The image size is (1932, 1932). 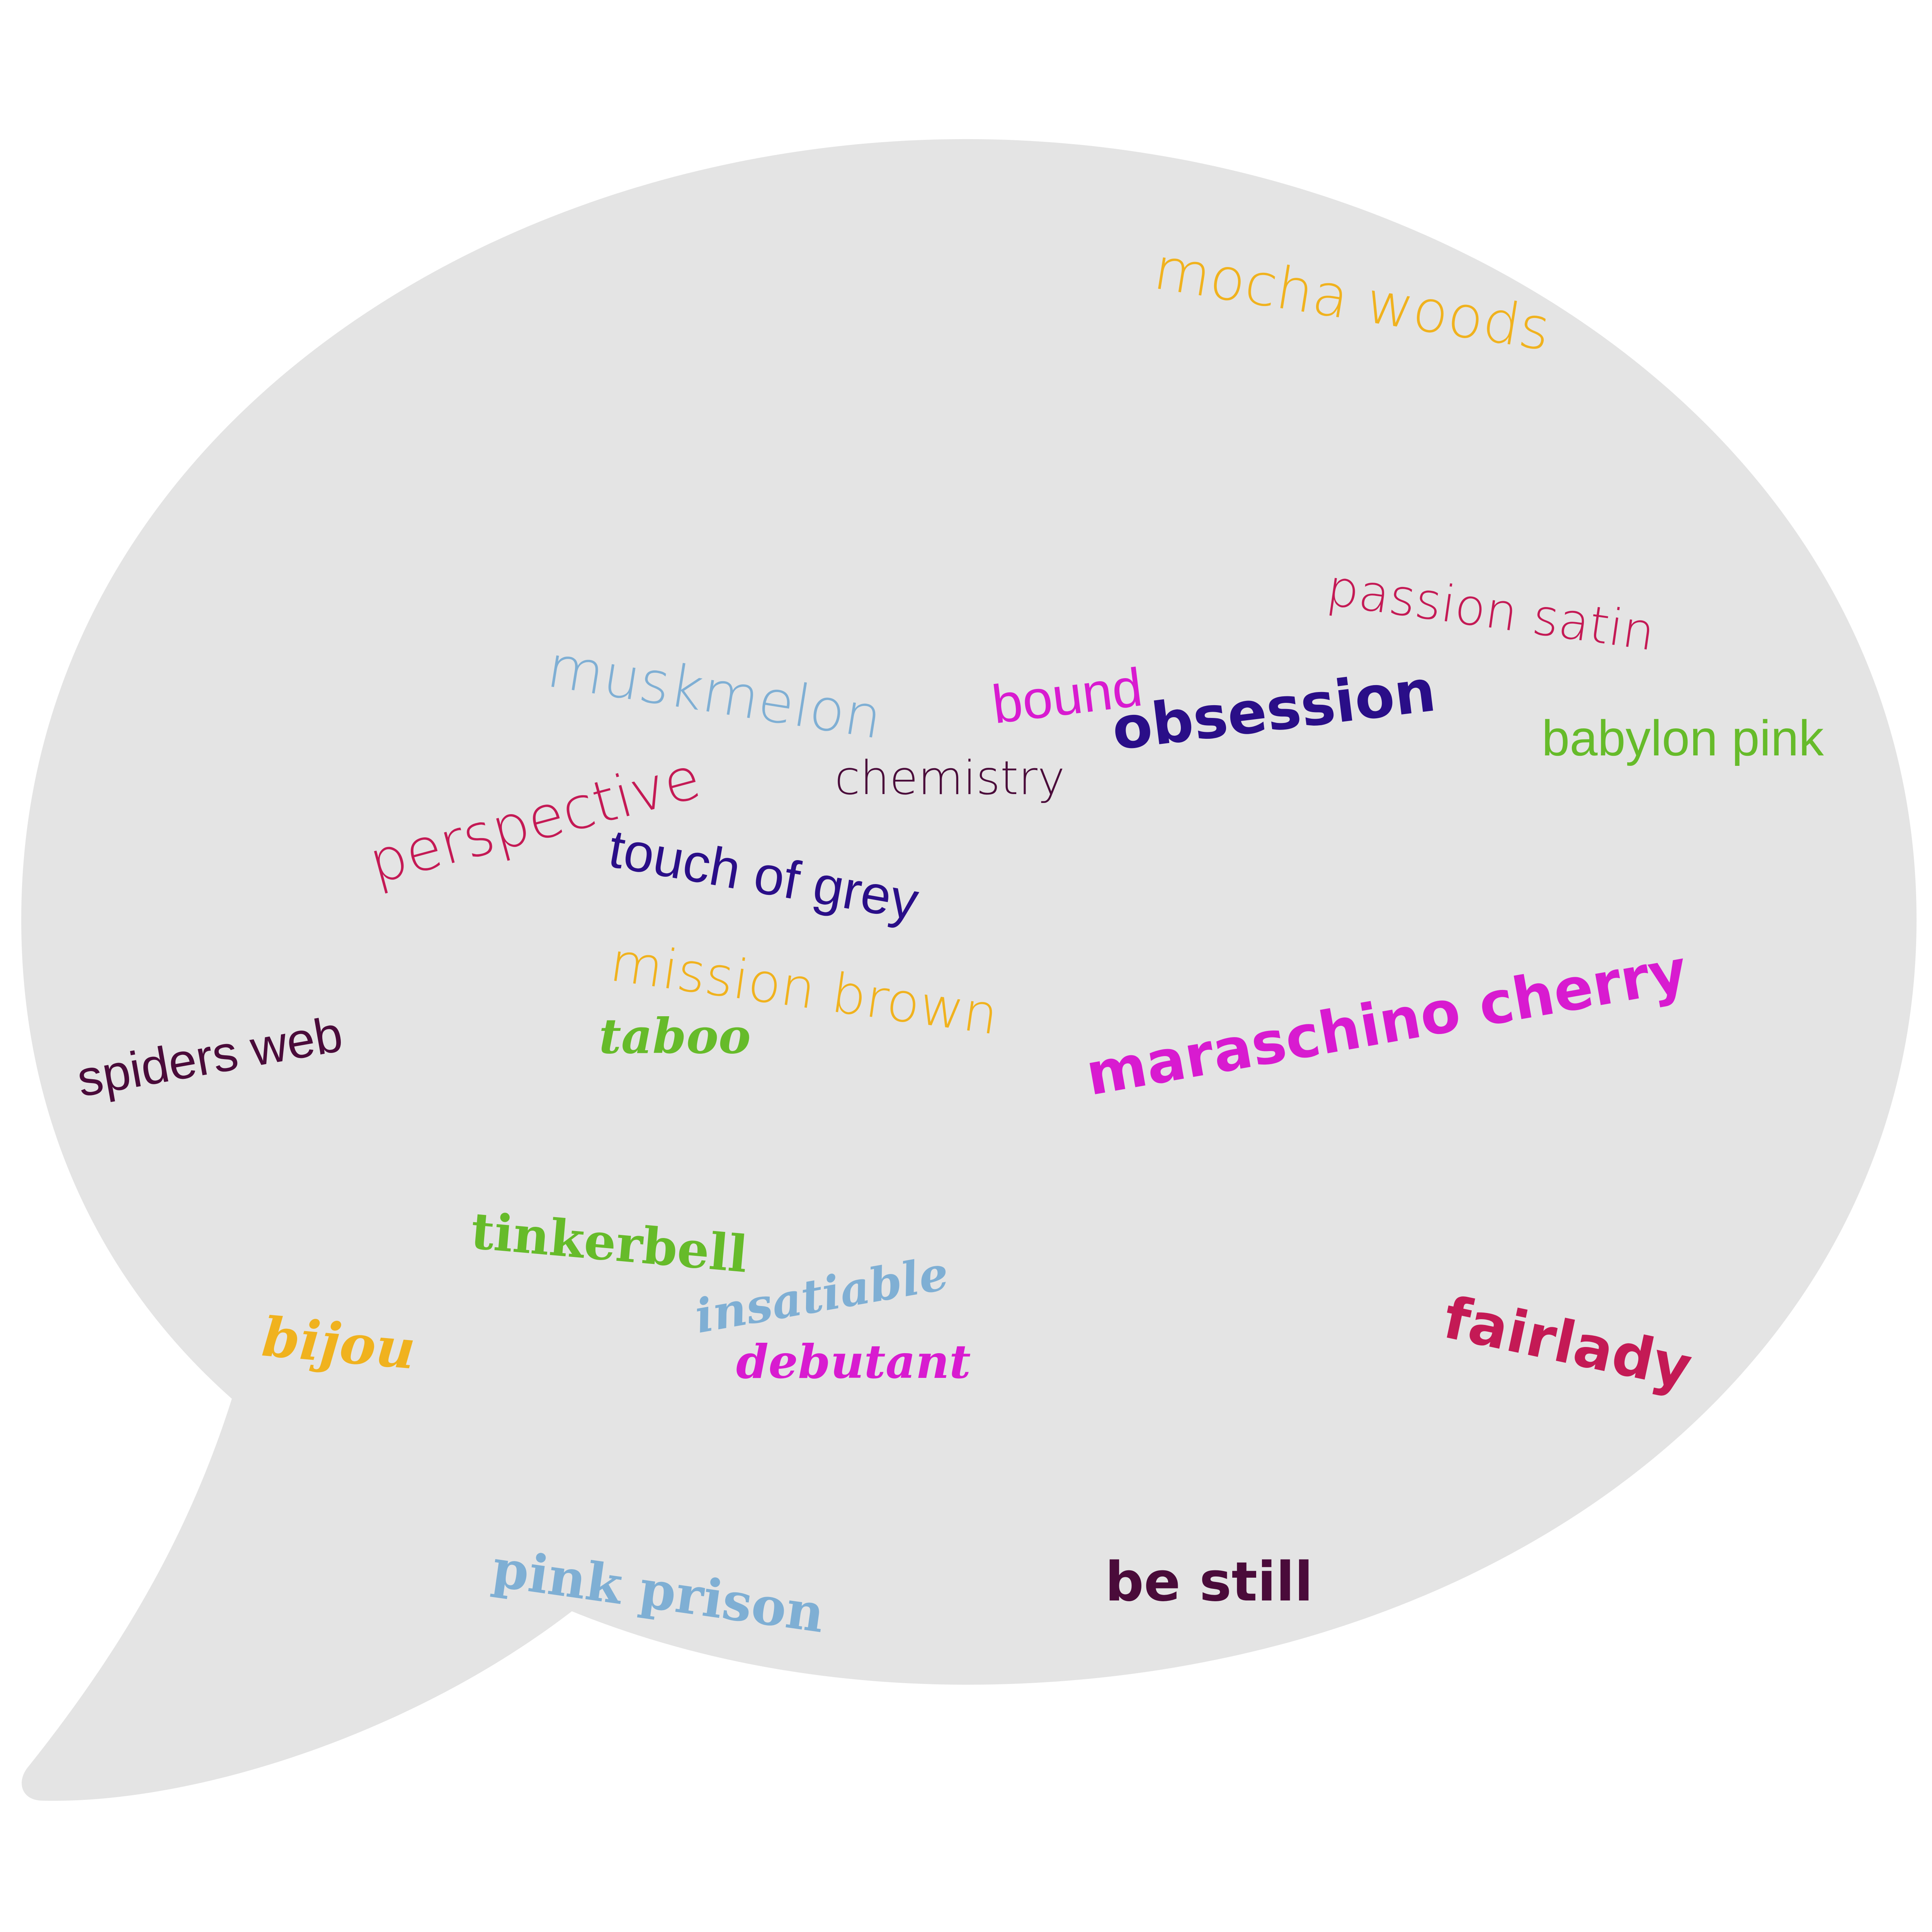 I want to click on word-taboo: taboo, so click(x=675, y=1036).